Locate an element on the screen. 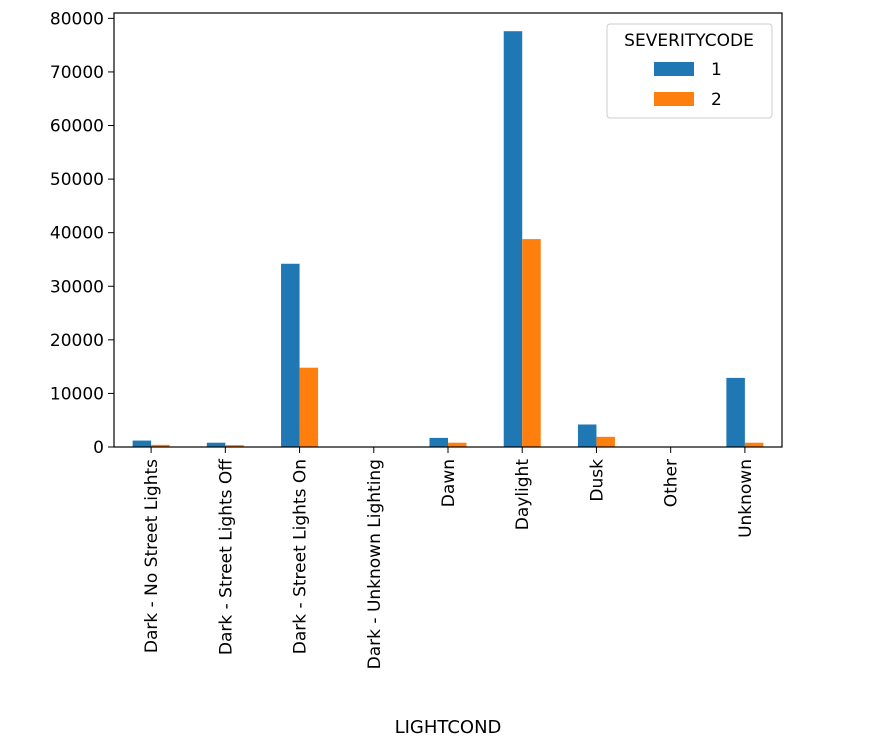 This screenshot has height=744, width=886. x-tick-label: Dark - Street Lights On is located at coordinates (301, 556).